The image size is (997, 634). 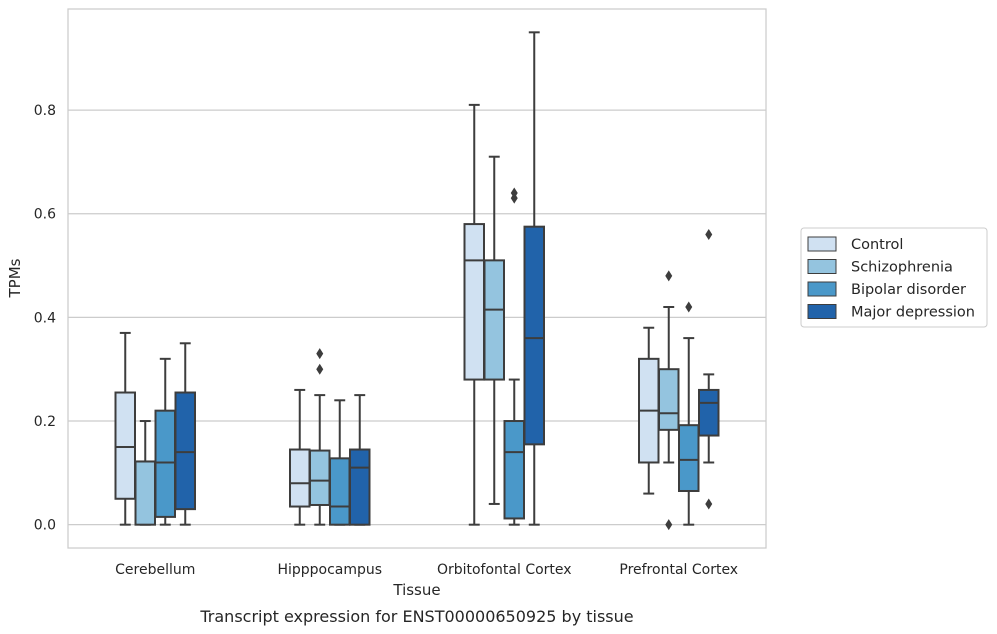 I want to click on legend-label: Control, so click(x=877, y=245).